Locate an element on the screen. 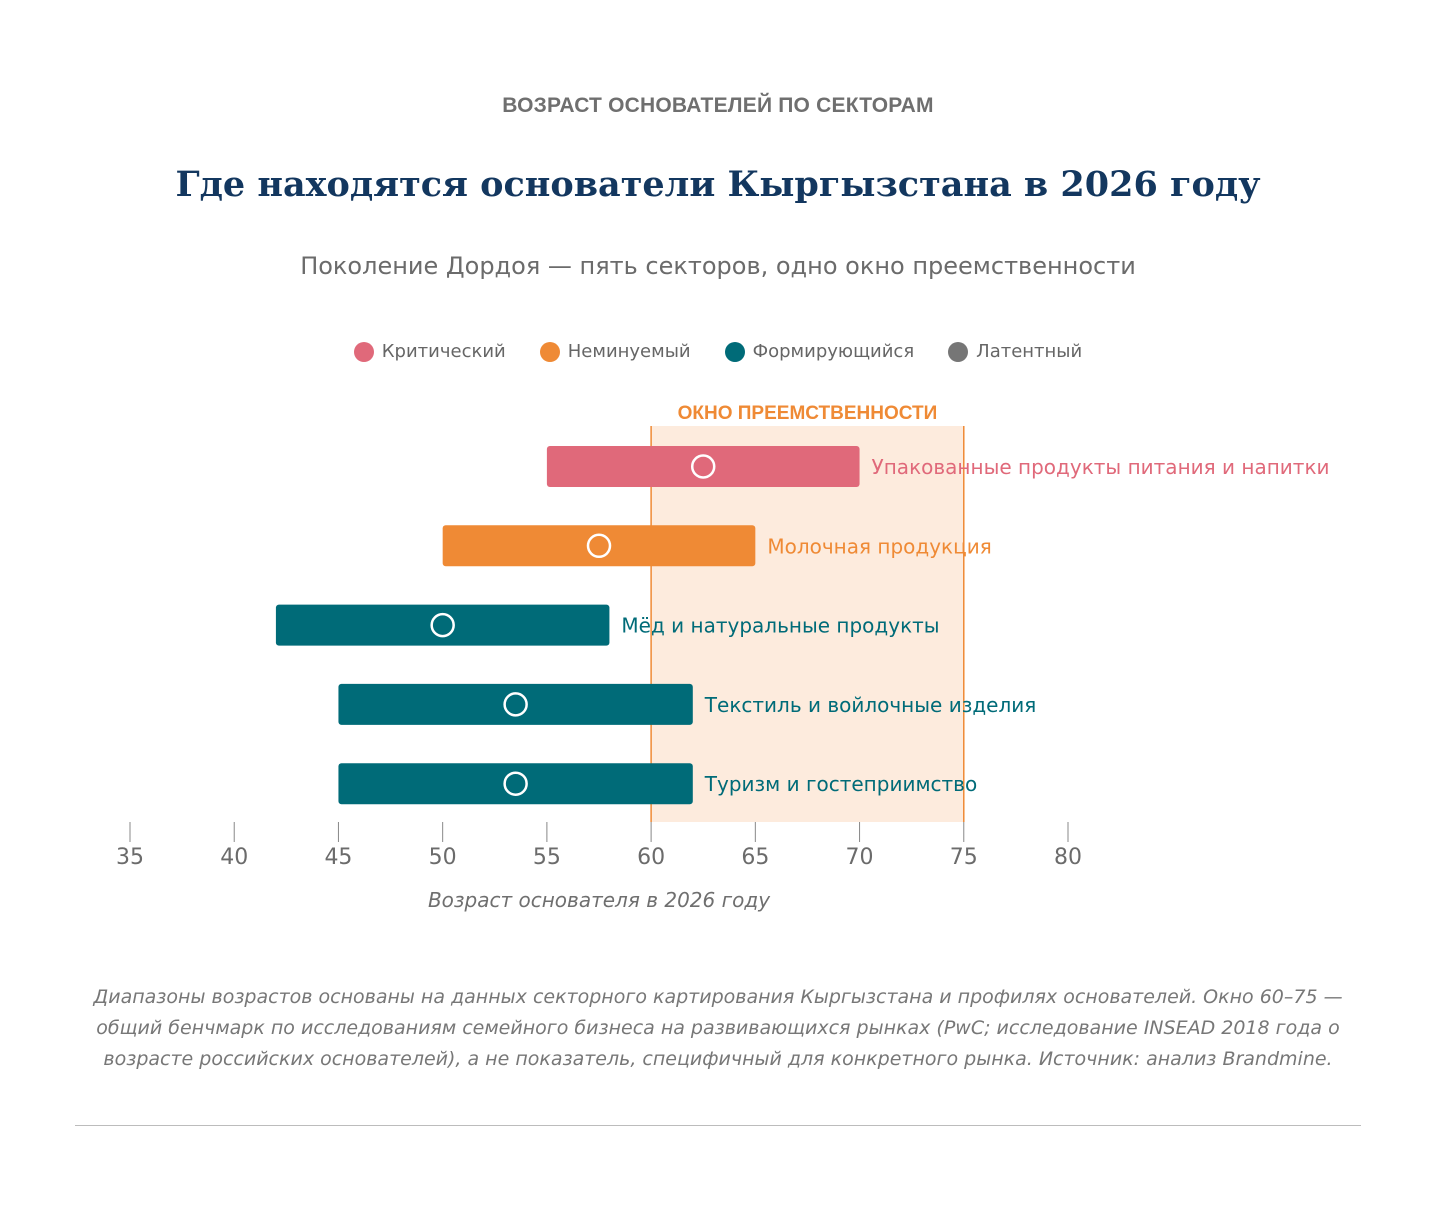 The image size is (1436, 1209). legend-item-imminent: Неминуемый is located at coordinates (615, 351).